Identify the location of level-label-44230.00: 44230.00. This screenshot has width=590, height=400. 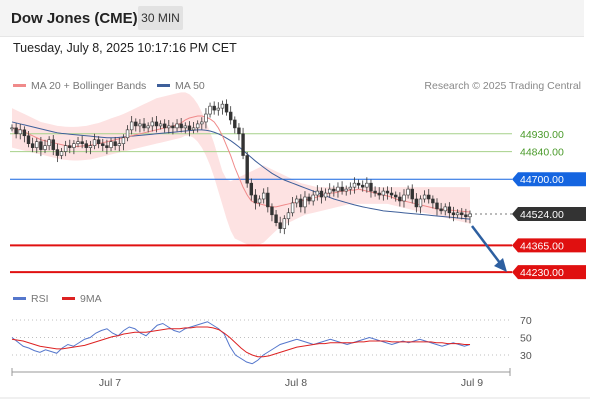
(542, 273).